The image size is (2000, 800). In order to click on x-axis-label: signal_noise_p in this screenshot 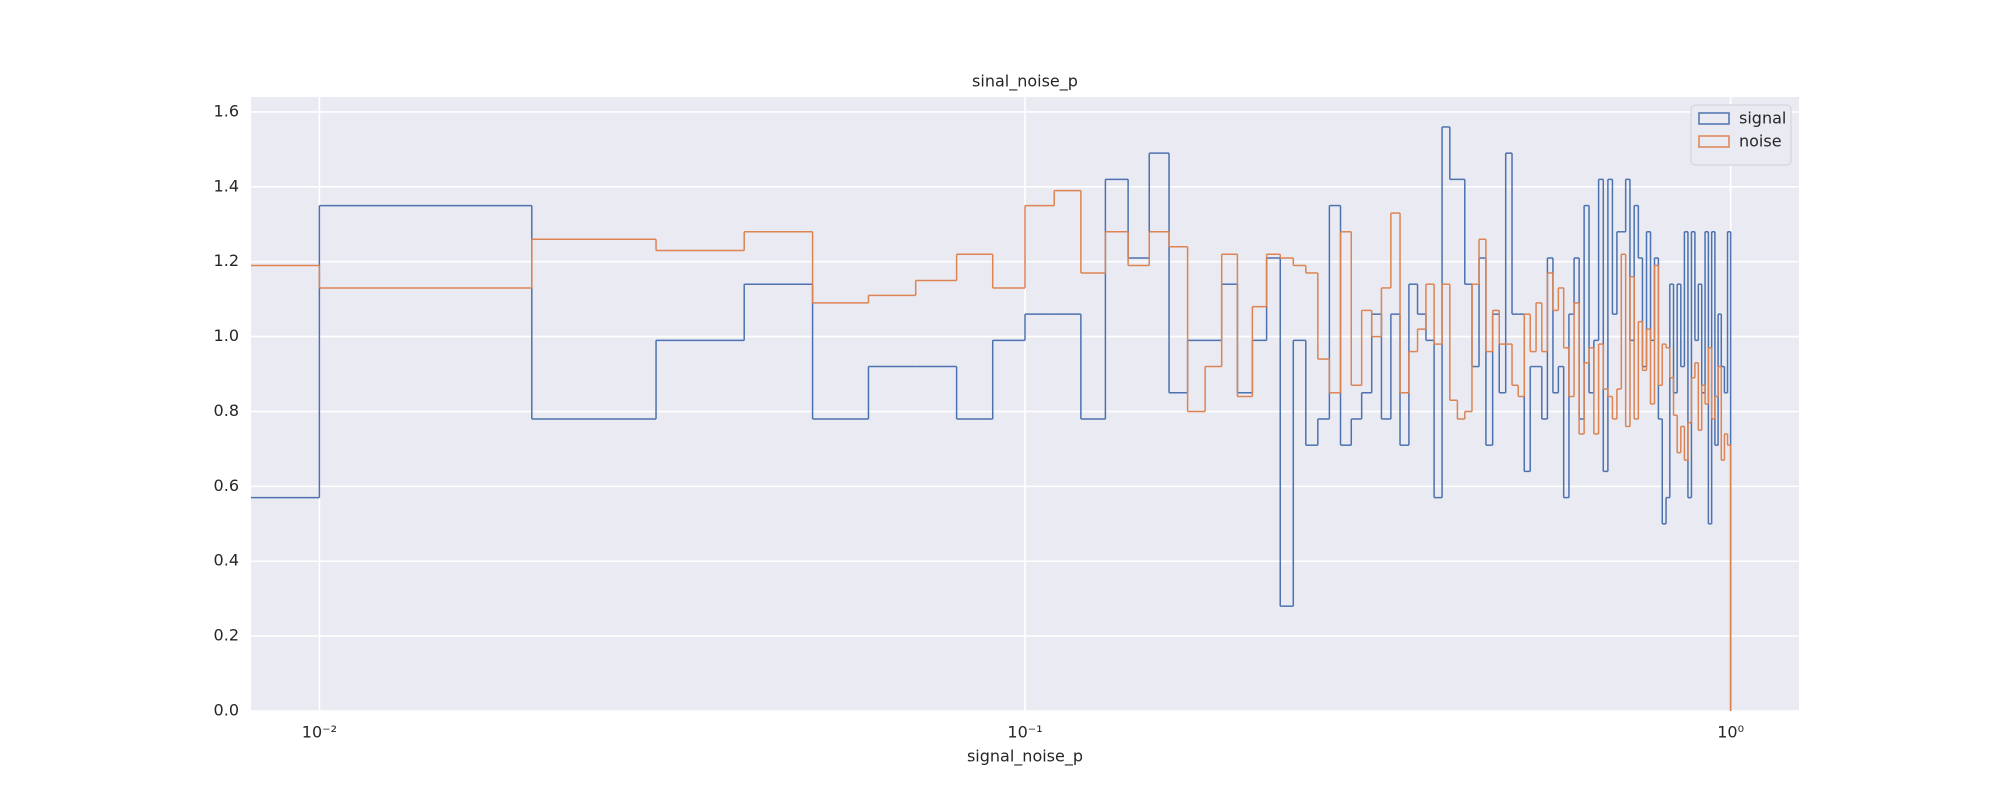, I will do `click(1025, 757)`.